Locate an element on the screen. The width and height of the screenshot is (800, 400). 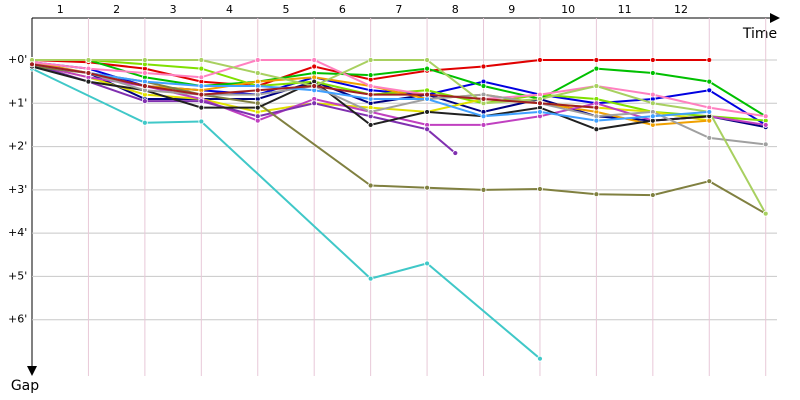
y-tick-label: +5' is located at coordinates (17, 275).